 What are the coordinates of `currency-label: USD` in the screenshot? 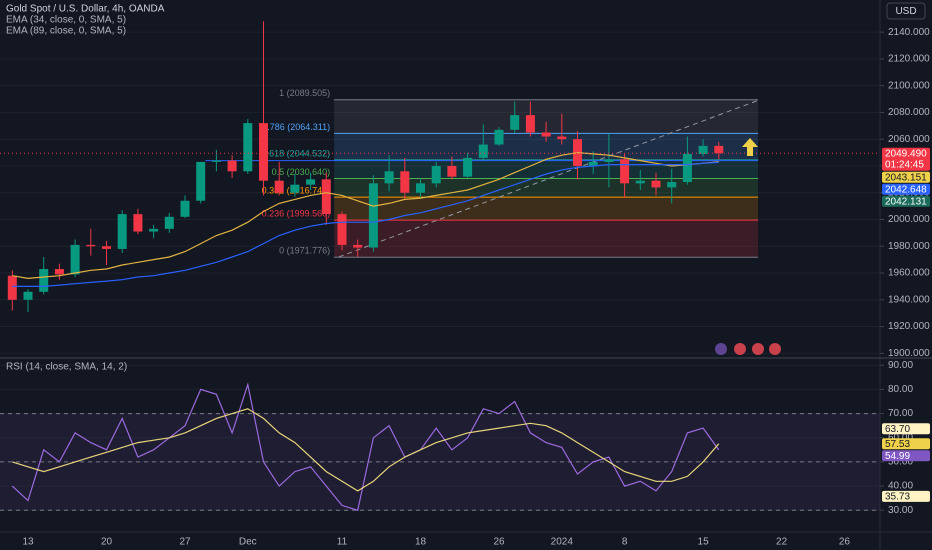 It's located at (905, 11).